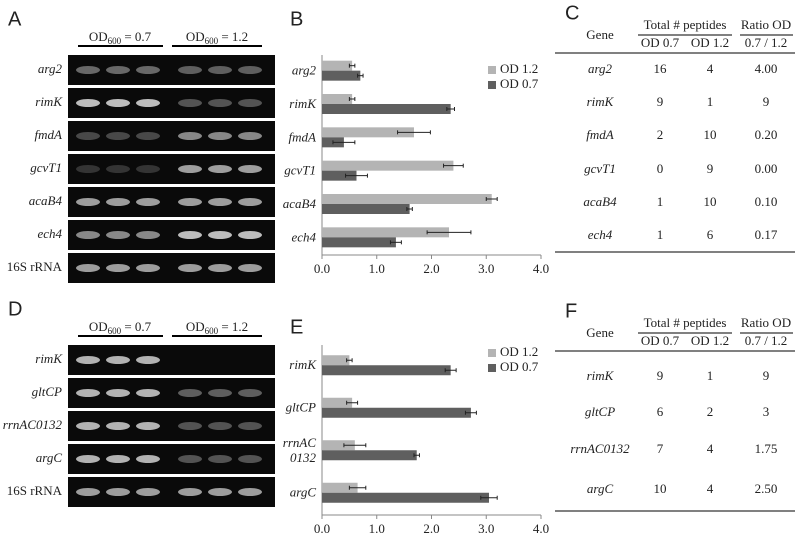  What do you see at coordinates (600, 448) in the screenshot?
I see `gene-cell: rrnAC0132` at bounding box center [600, 448].